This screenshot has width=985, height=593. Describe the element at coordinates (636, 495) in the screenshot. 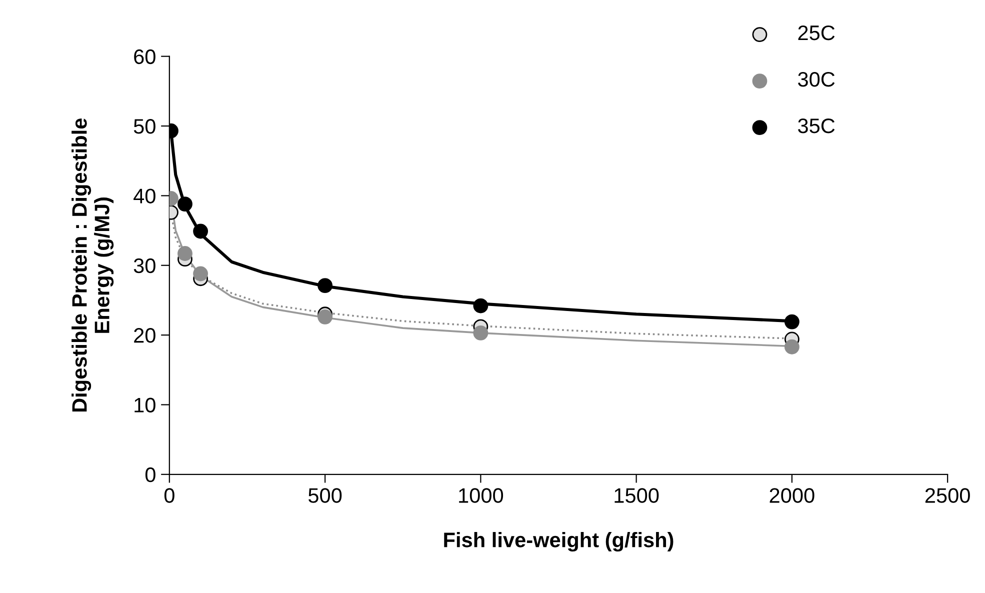

I see `x-tick-label: 1500` at that location.